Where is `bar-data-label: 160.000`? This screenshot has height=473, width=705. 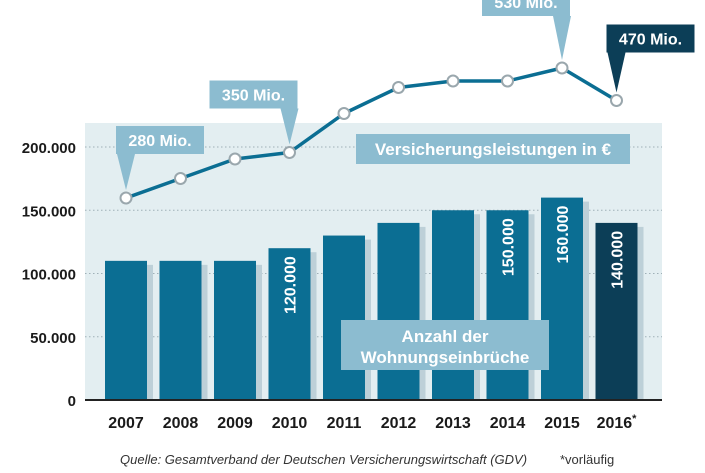 bar-data-label: 160.000 is located at coordinates (563, 235).